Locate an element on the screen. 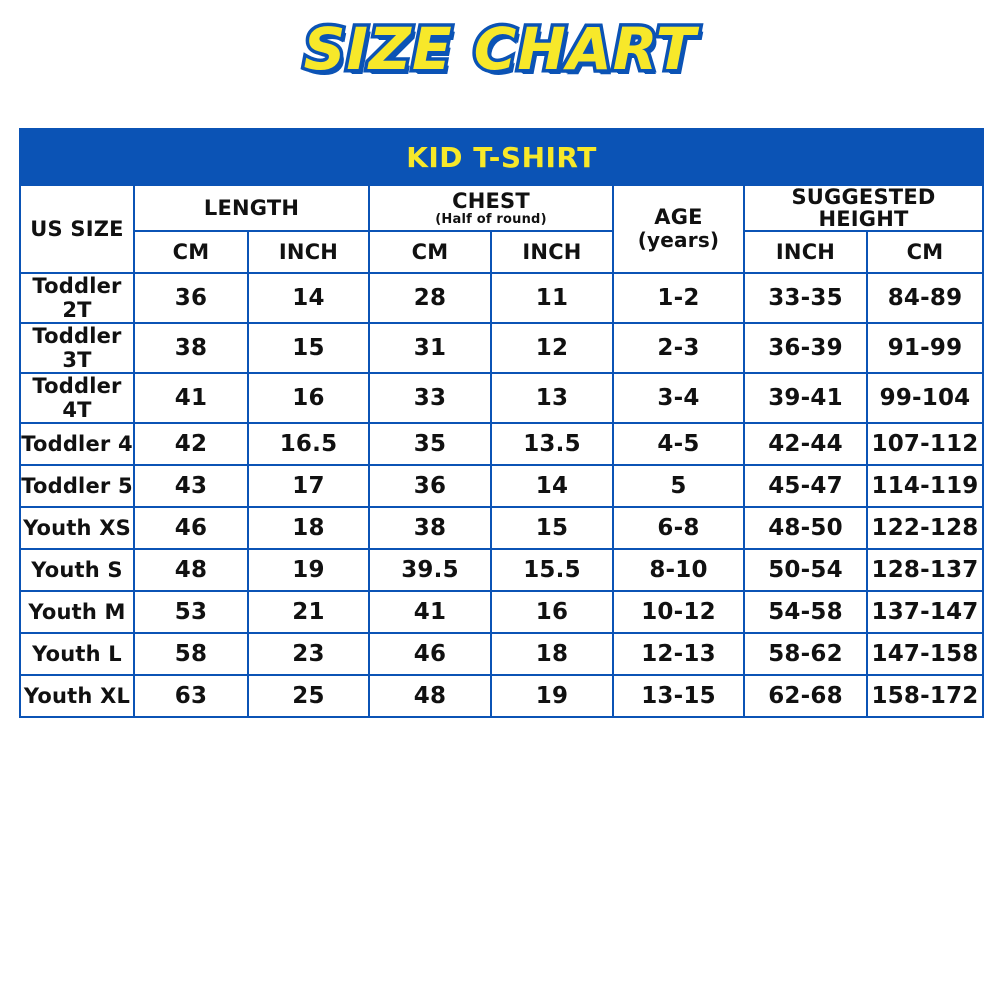  cell-chest-cm: 31 is located at coordinates (430, 348).